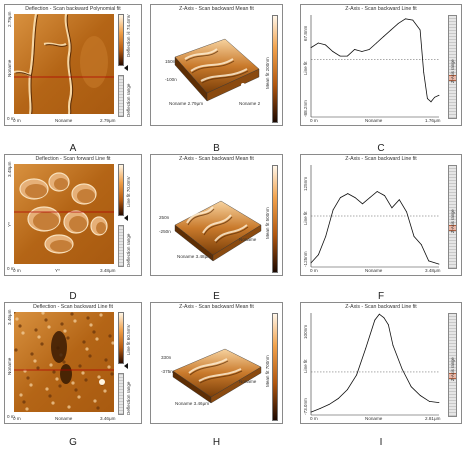 This screenshot has width=474, height=449. Describe the element at coordinates (433, 418) in the screenshot. I see `x-axis-right-tick: 2.81μm` at that location.